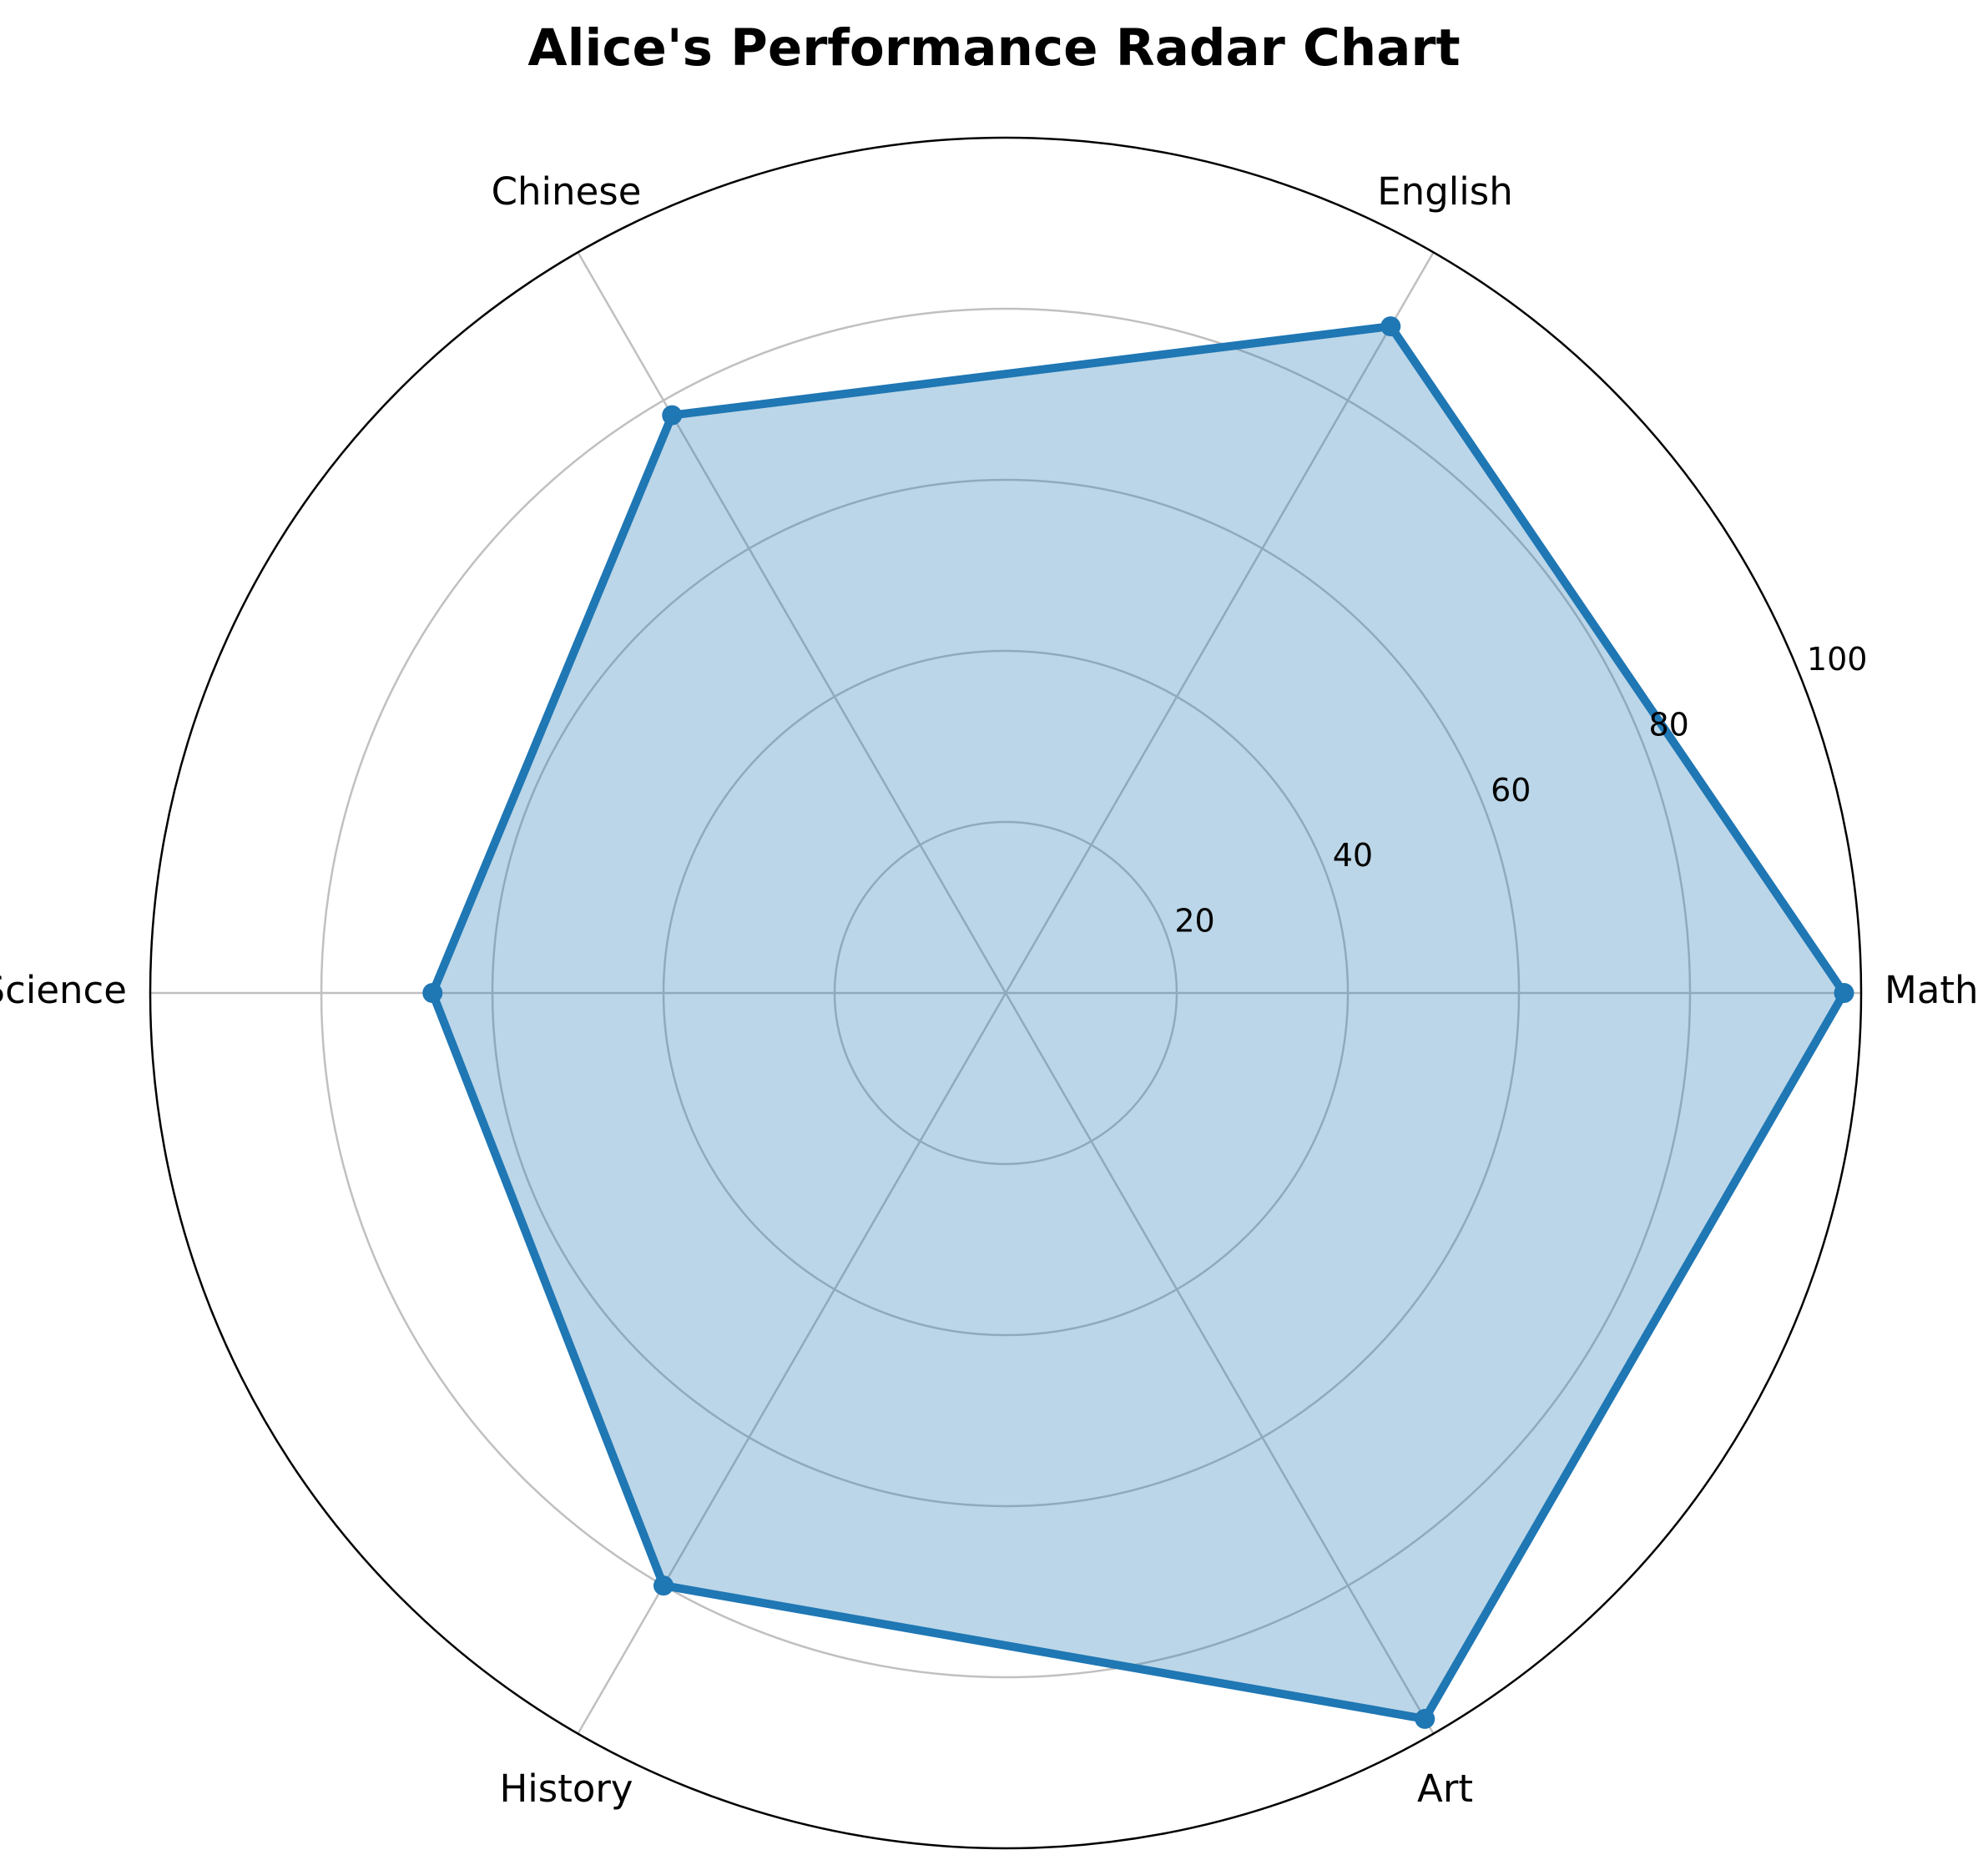 The height and width of the screenshot is (1870, 1988). What do you see at coordinates (1511, 790) in the screenshot?
I see `r-tick-label-60: 60` at bounding box center [1511, 790].